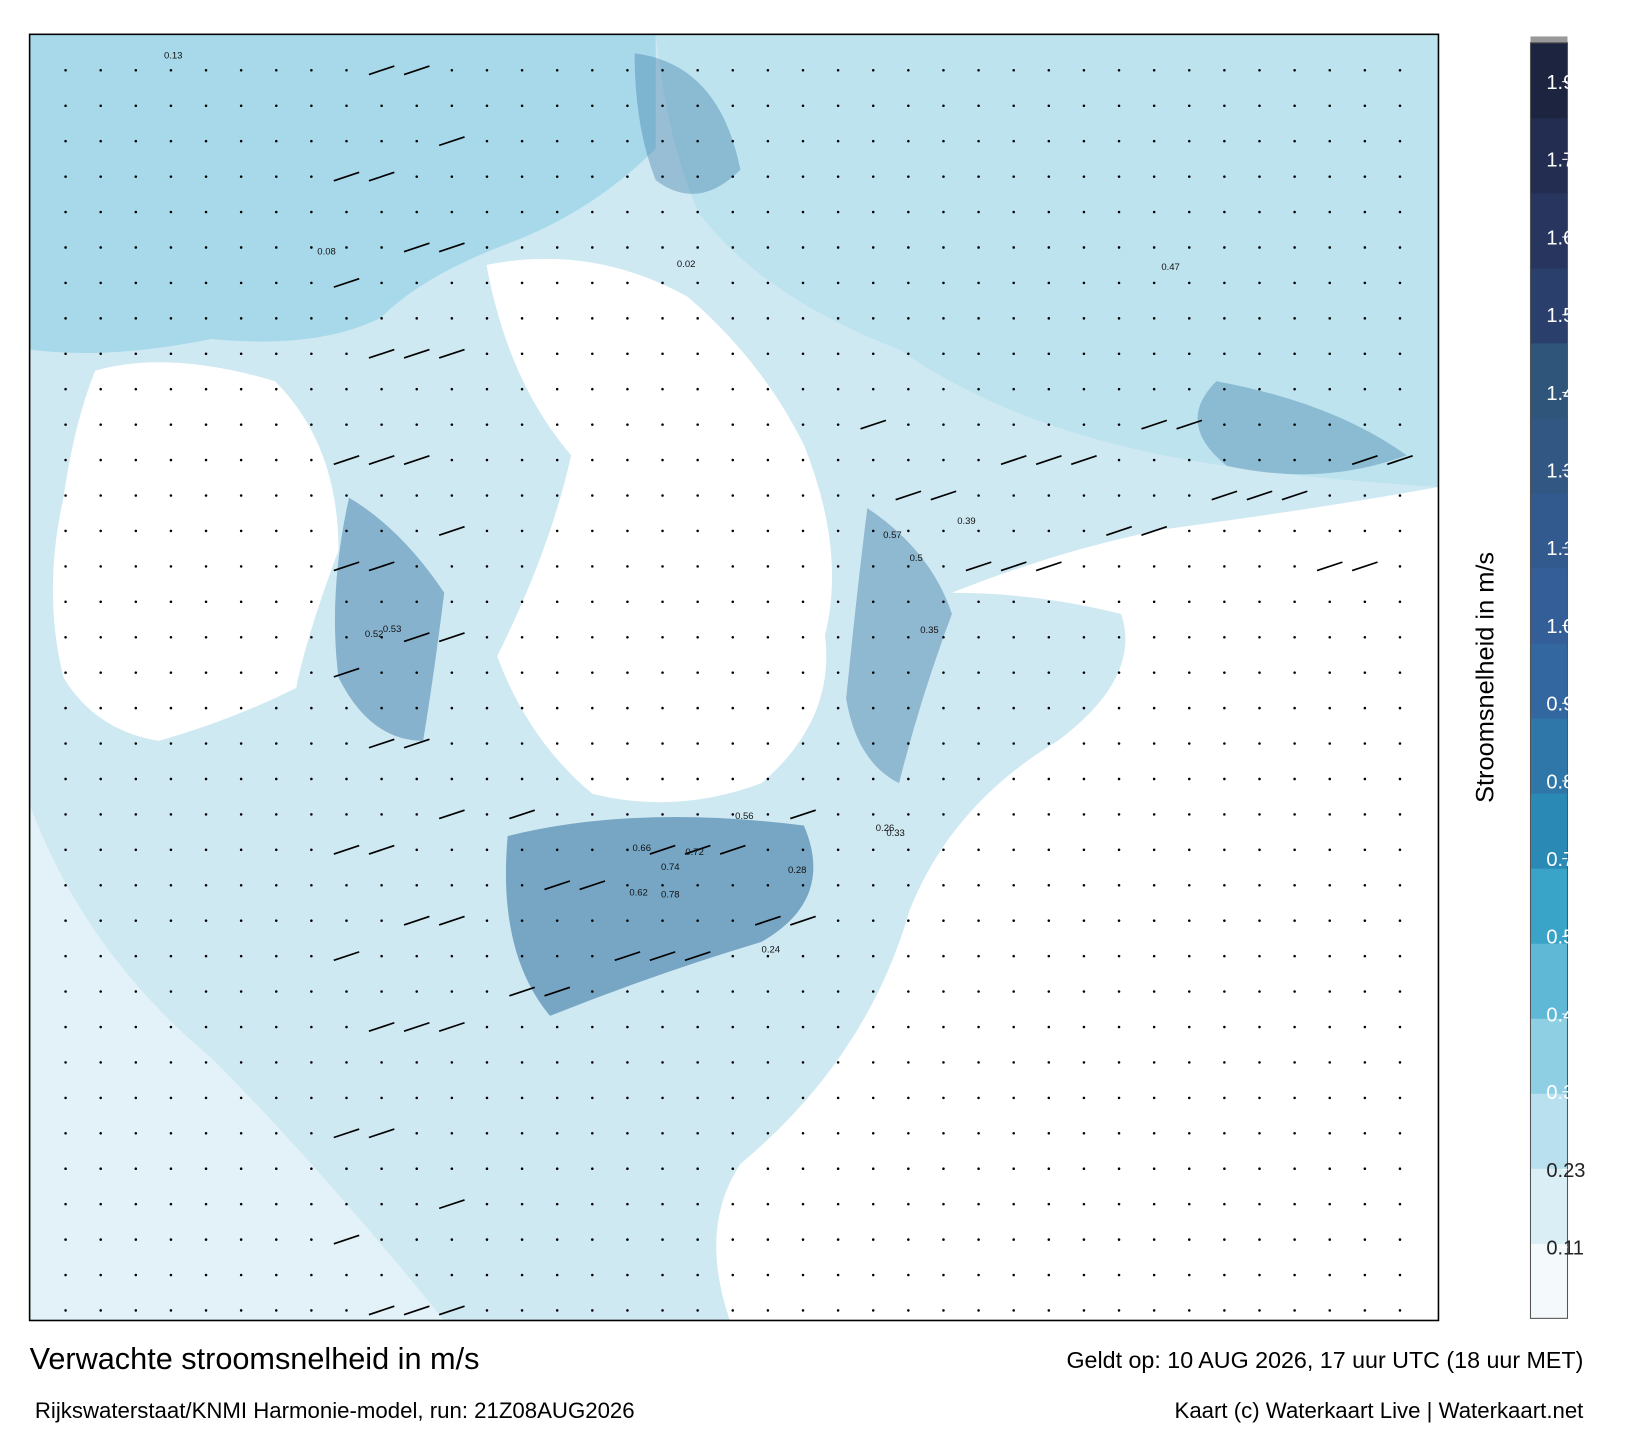  I want to click on colorbar-tick-label: 0.47, so click(1565, 1015).